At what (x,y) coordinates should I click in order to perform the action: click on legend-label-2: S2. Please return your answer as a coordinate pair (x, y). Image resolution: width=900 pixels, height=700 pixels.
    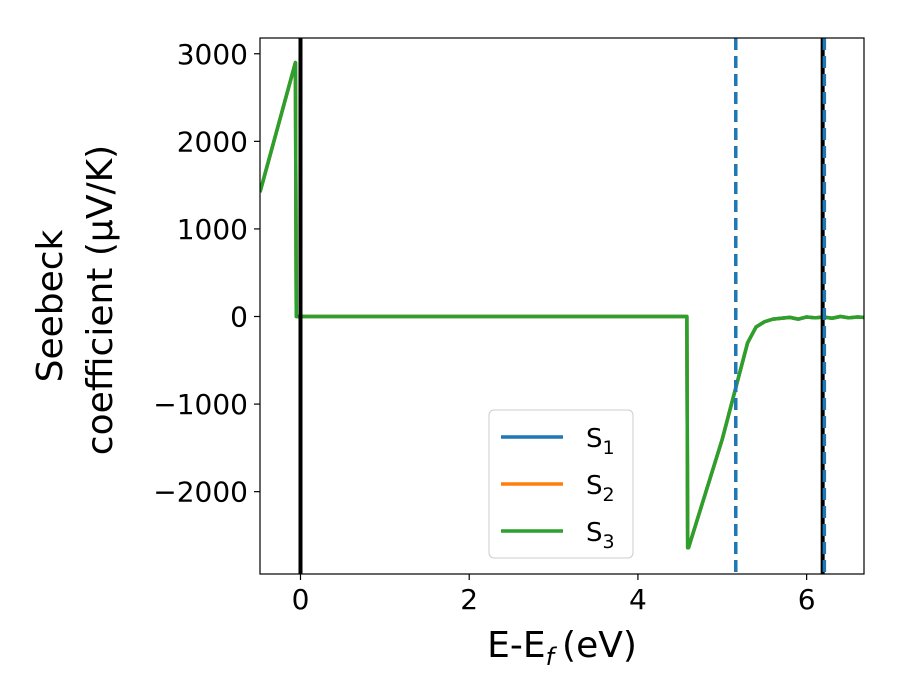
    Looking at the image, I should click on (600, 488).